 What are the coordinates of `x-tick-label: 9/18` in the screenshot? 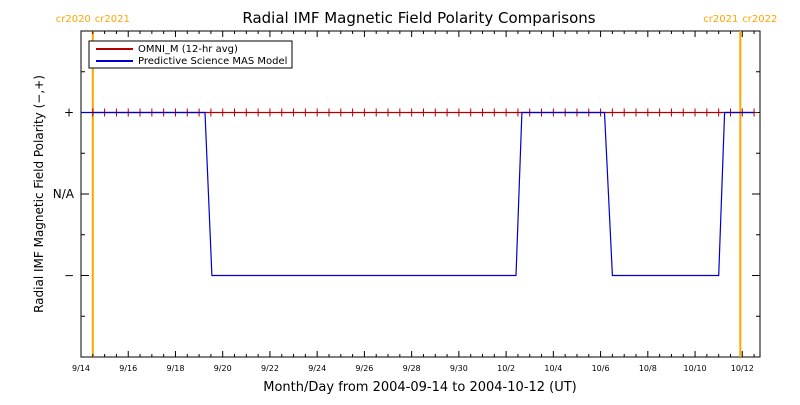 It's located at (175, 368).